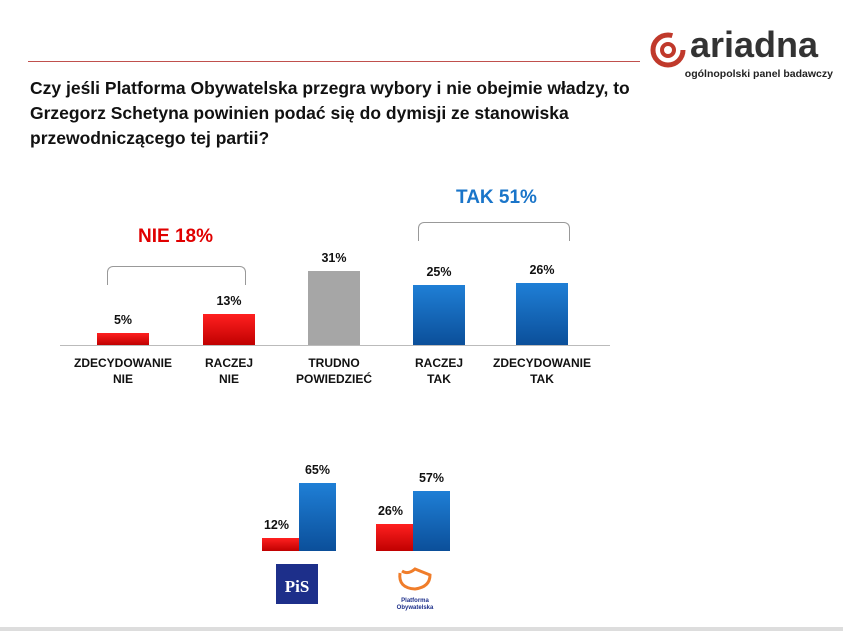  Describe the element at coordinates (335, 345) in the screenshot. I see `x-axis` at that location.